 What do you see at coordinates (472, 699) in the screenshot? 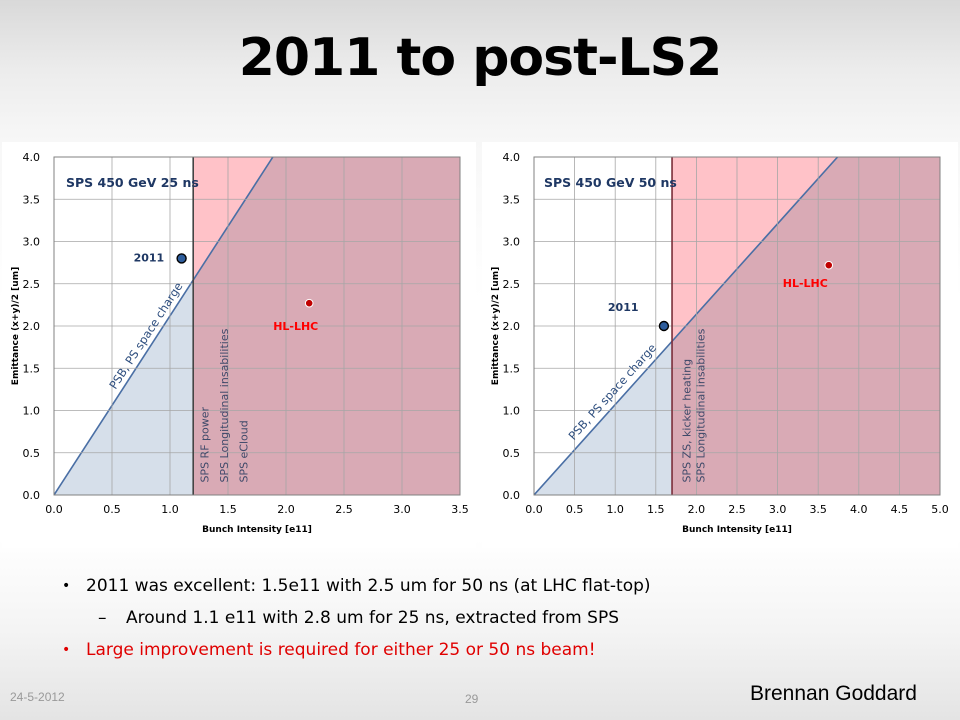
I see `footer-page-number: 29` at bounding box center [472, 699].